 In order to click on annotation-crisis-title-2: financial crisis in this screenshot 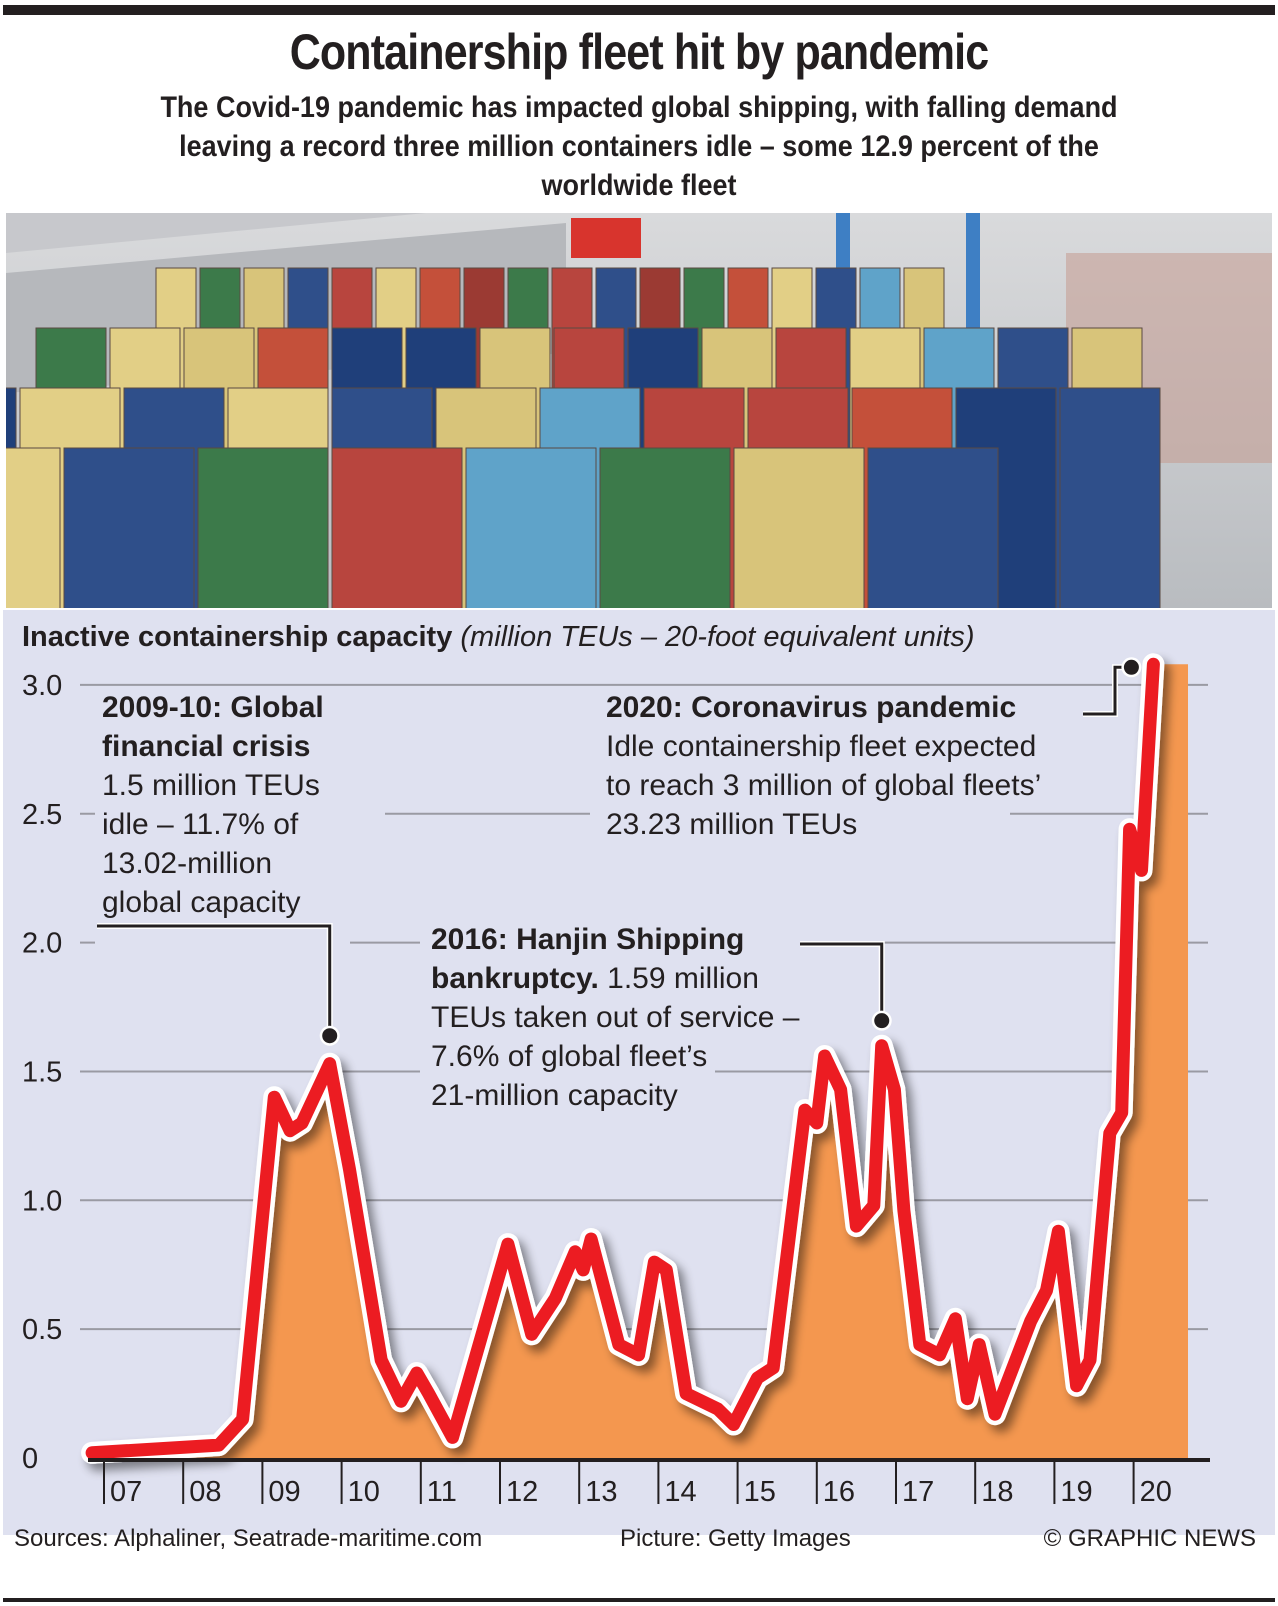, I will do `click(206, 746)`.